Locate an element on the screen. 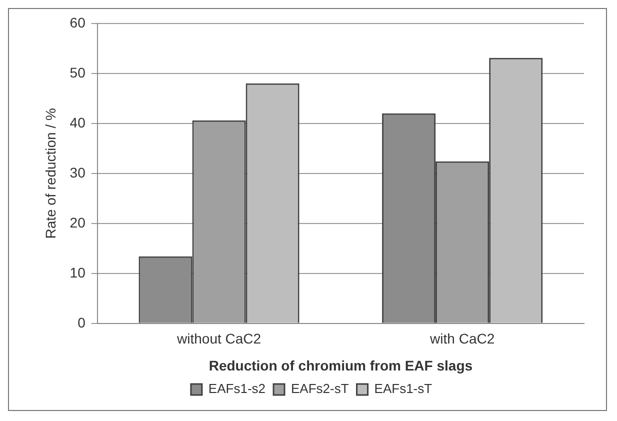 This screenshot has height=421, width=617. x-tick-label: with CaC2 is located at coordinates (462, 338).